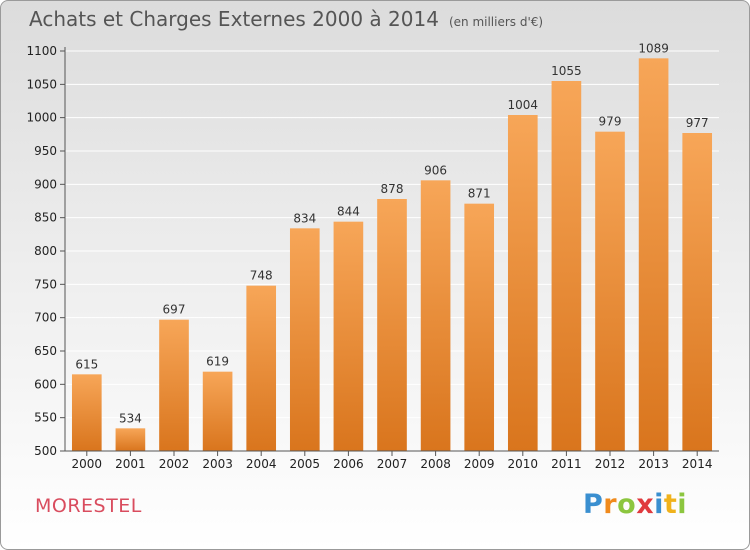 This screenshot has width=750, height=550. I want to click on value-label-2009: 871, so click(479, 194).